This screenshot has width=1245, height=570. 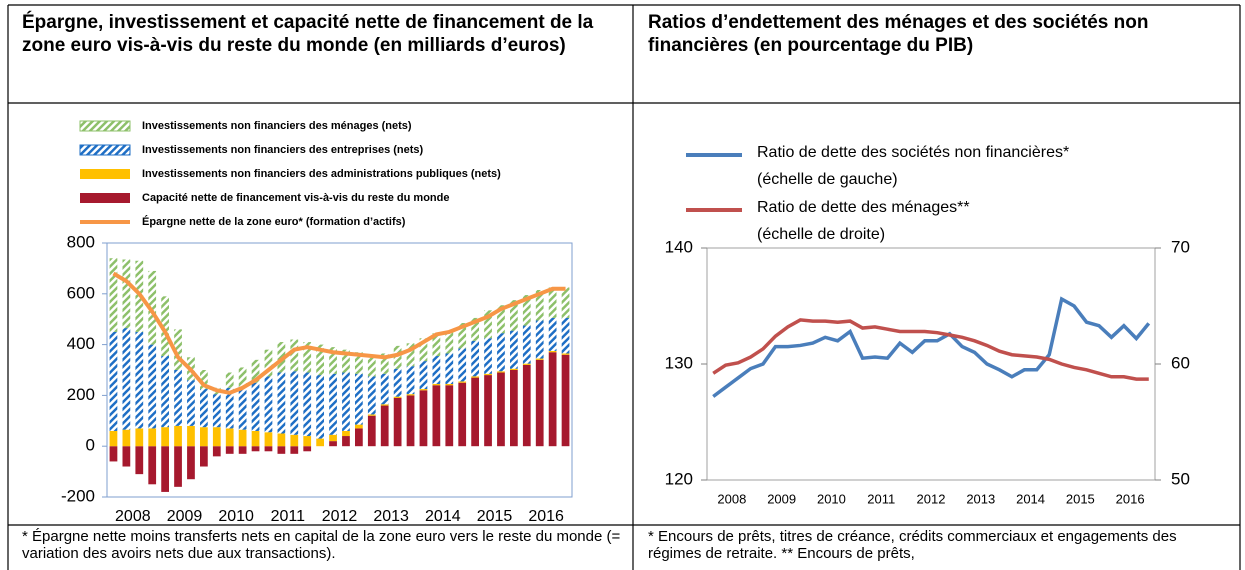 I want to click on legend-note: (échelle de gauche), so click(x=827, y=179).